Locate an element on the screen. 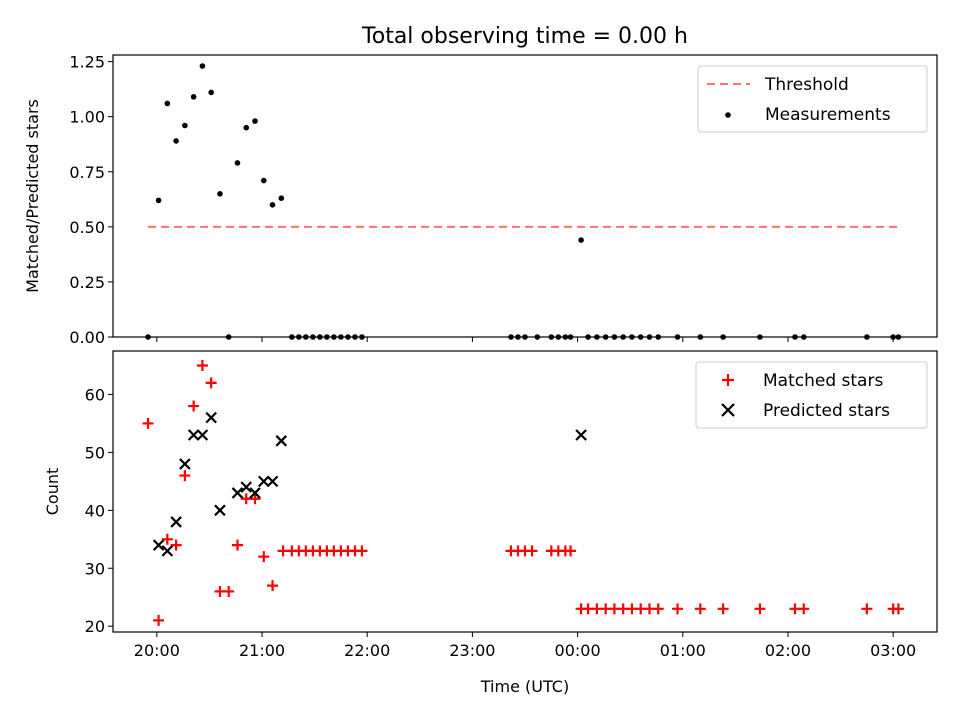 Image resolution: width=960 pixels, height=720 pixels. top-y-axis-label: Matched/Predicted stars is located at coordinates (32, 196).